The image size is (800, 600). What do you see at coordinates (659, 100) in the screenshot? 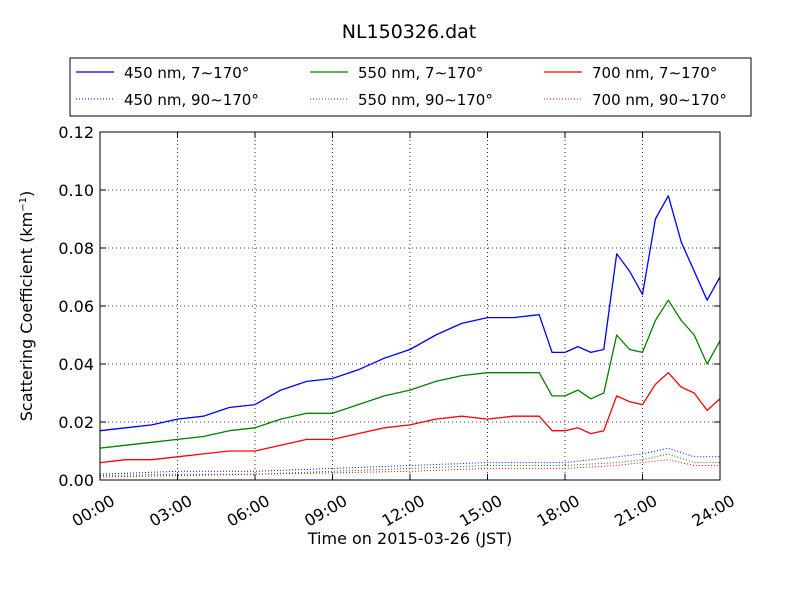
I see `legend-label: 700 nm, 90∼170°` at bounding box center [659, 100].